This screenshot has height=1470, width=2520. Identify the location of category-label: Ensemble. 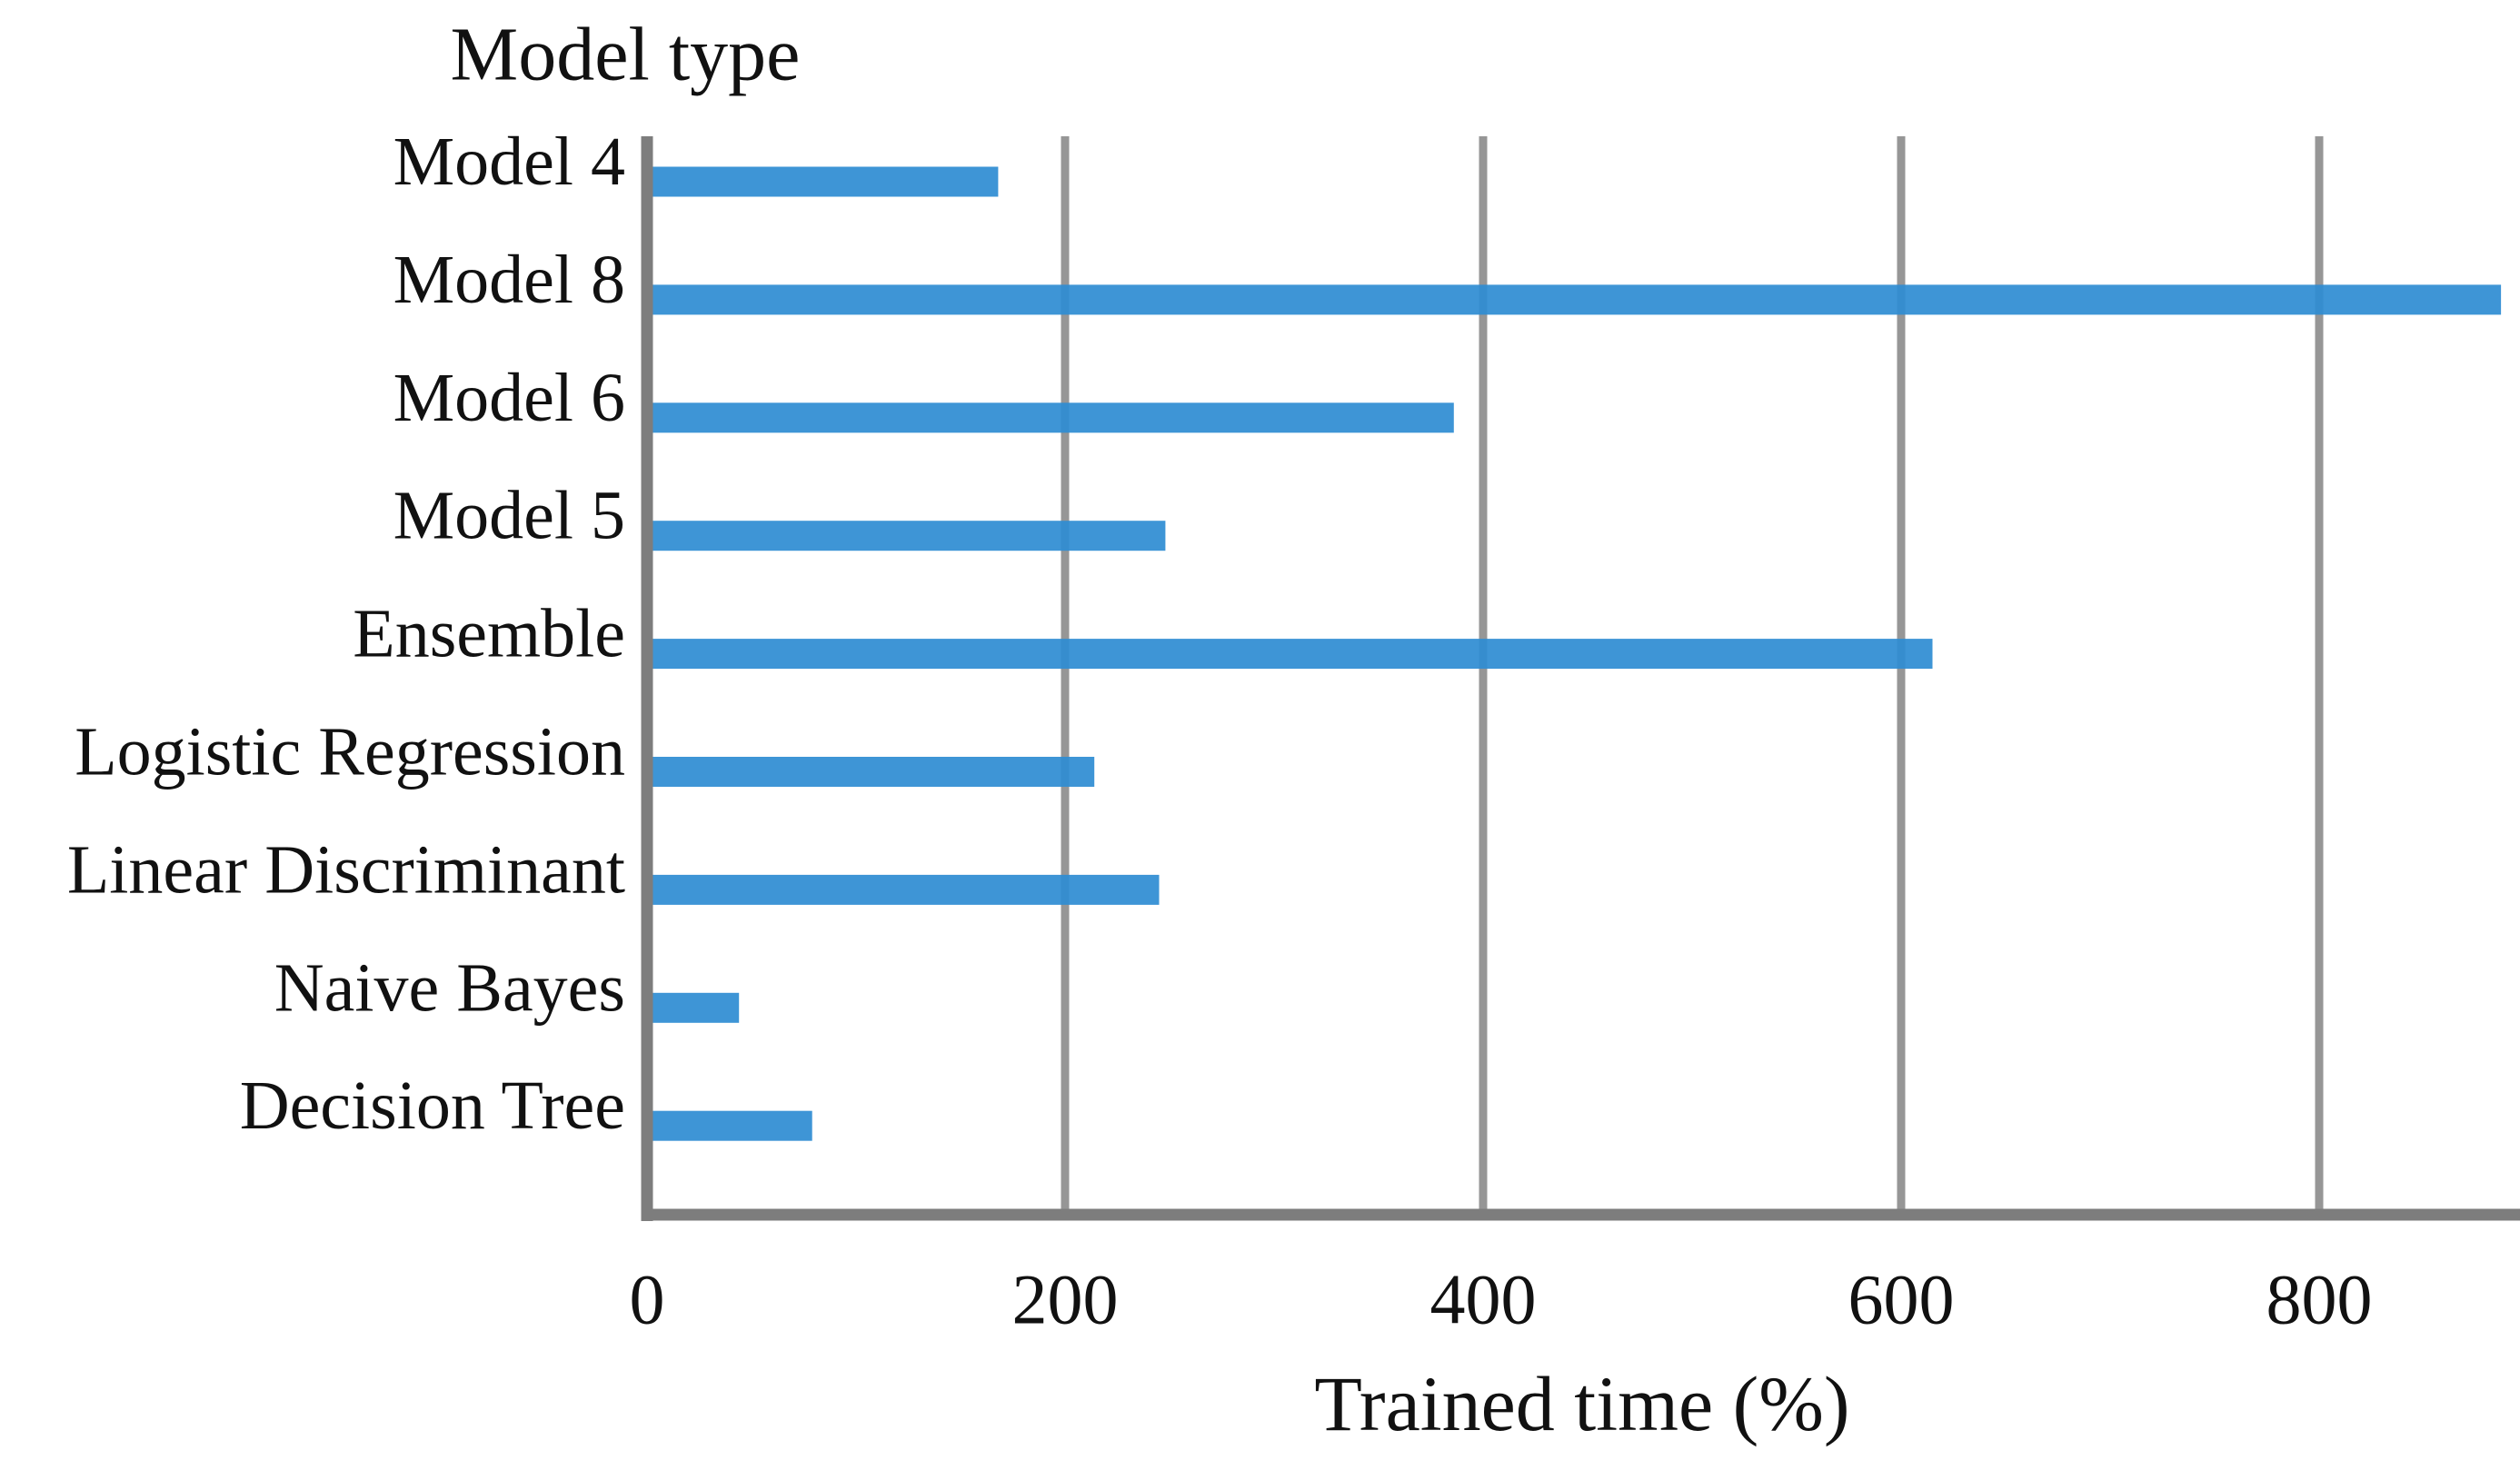
(489, 634).